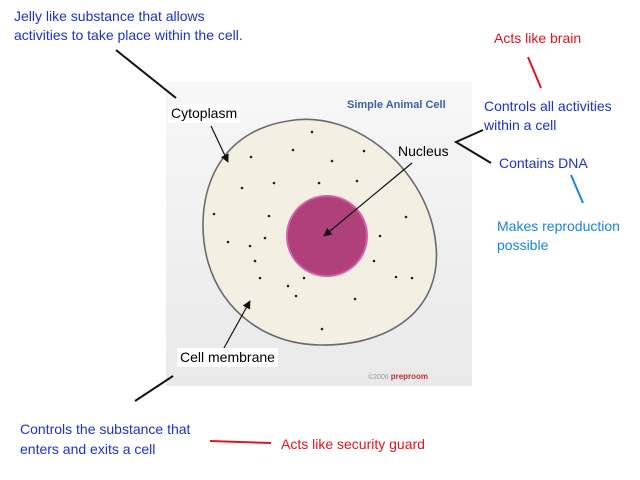  I want to click on organelle-dots, so click(313, 230).